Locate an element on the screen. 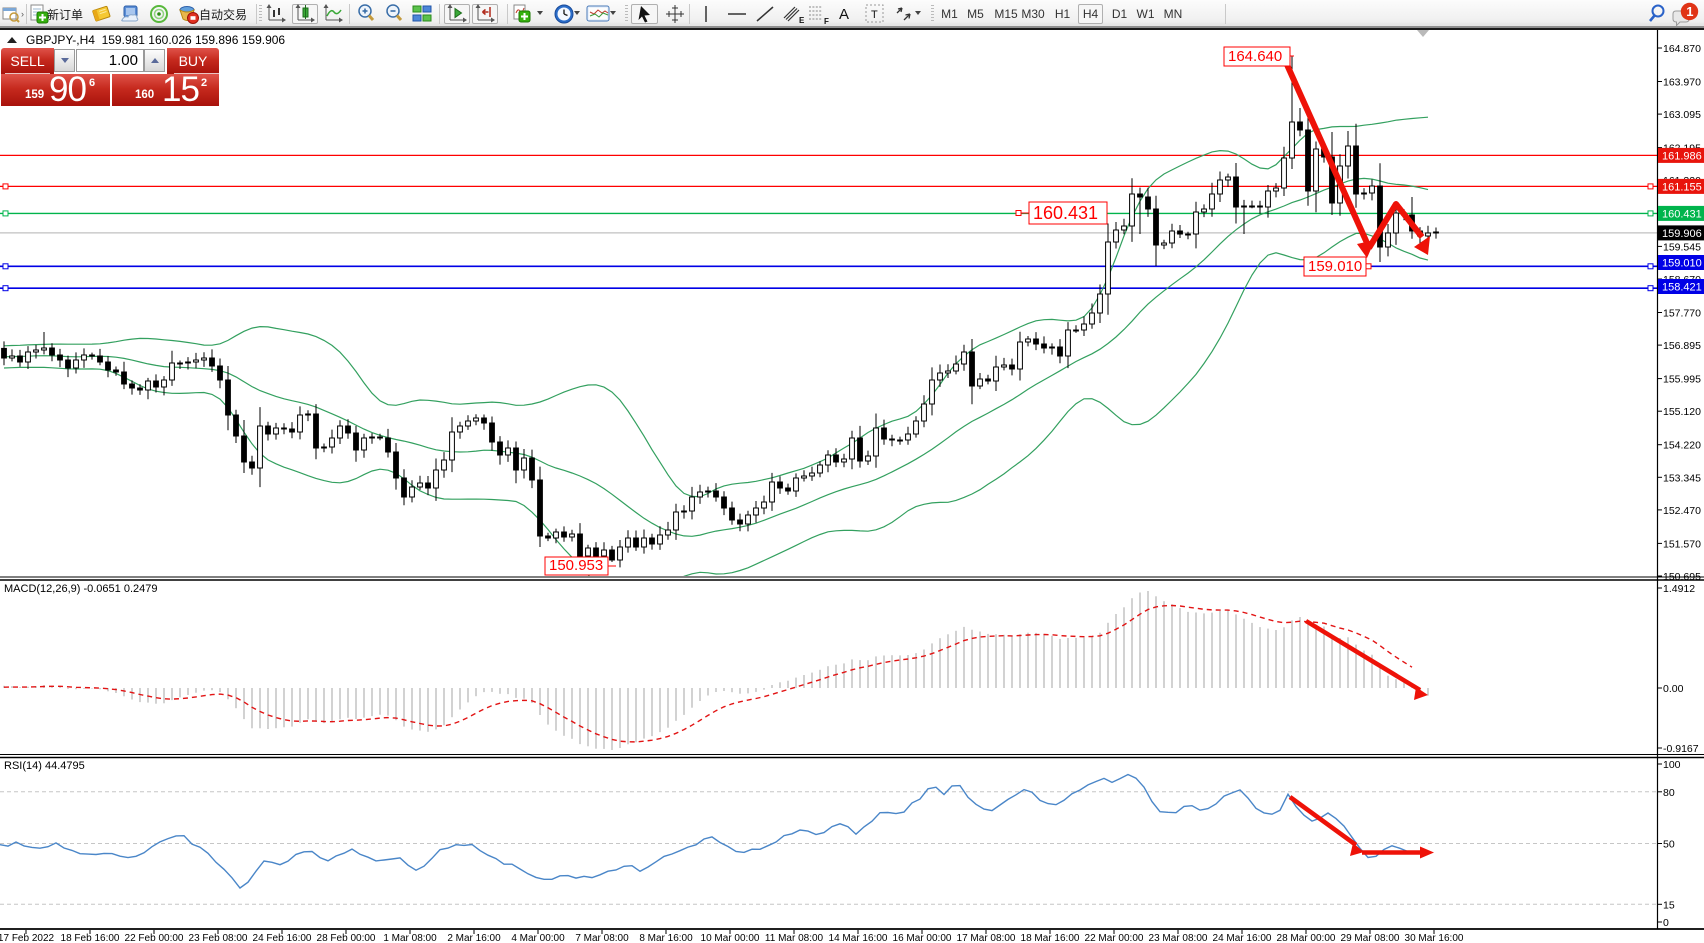  svg-text: 159.906 is located at coordinates (1682, 234).